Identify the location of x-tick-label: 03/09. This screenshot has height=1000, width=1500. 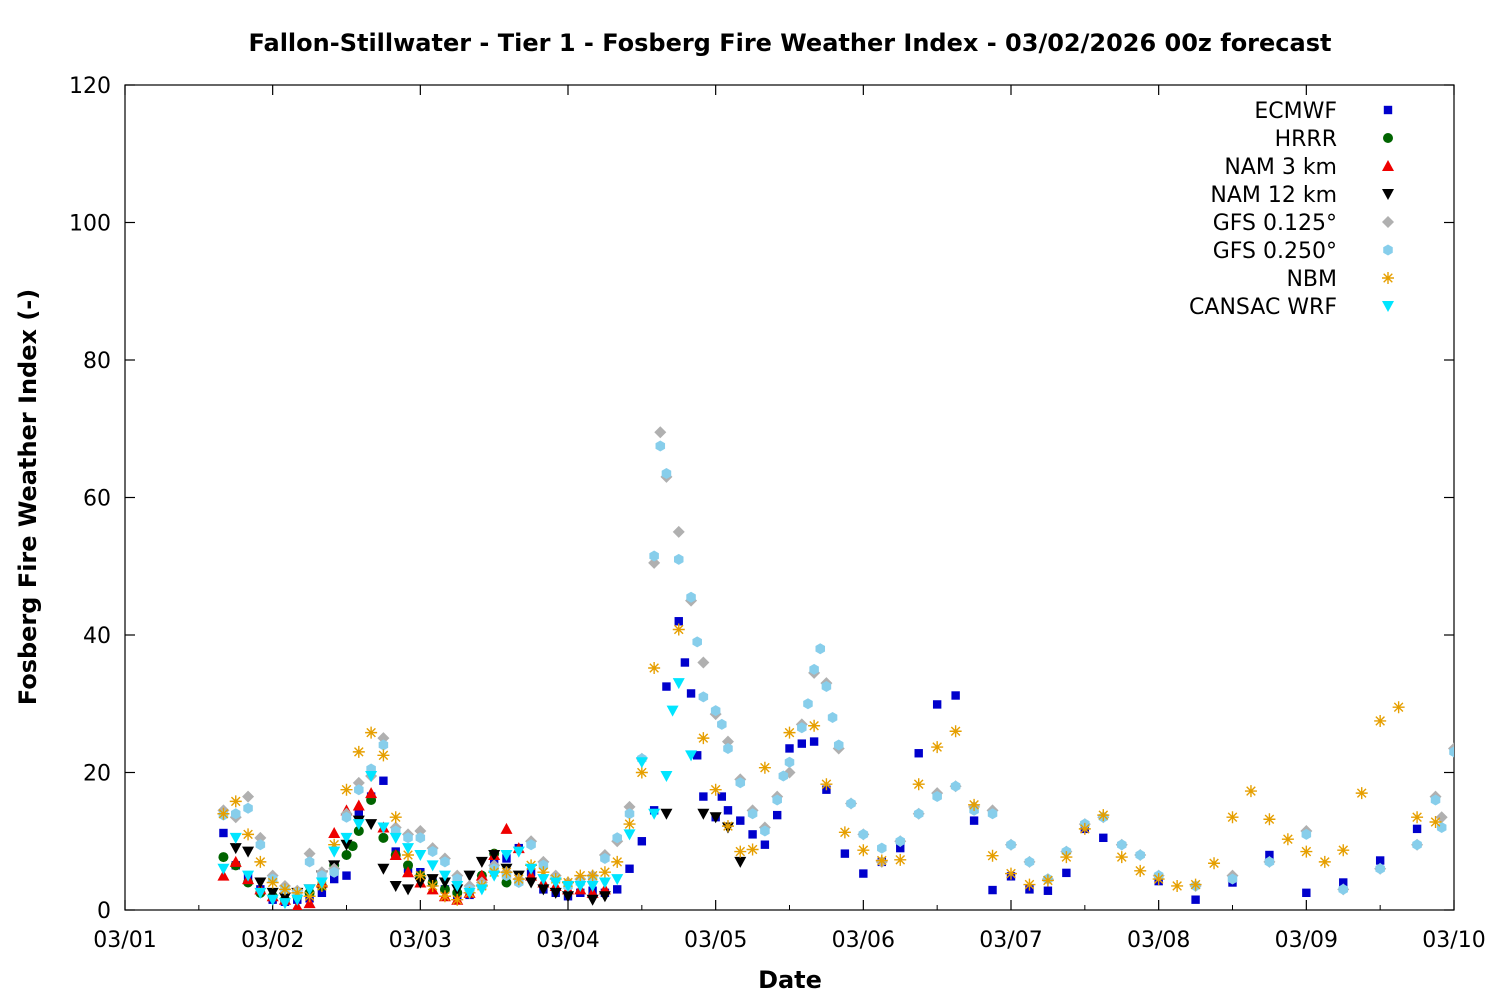
(1306, 940).